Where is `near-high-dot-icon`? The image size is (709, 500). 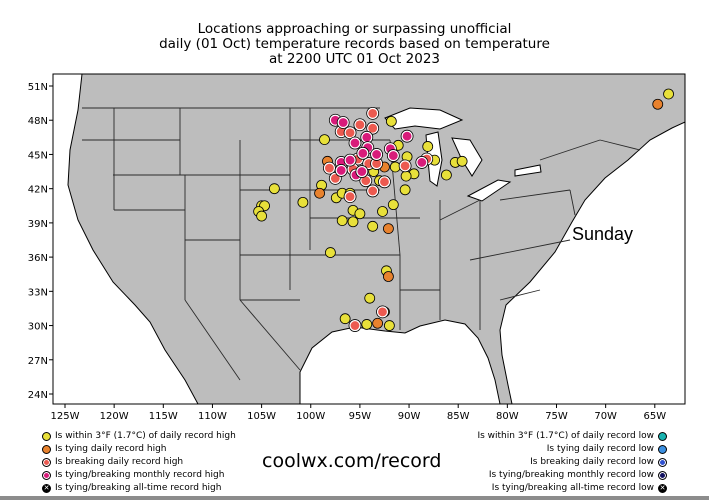
near-high-dot-icon is located at coordinates (46, 436).